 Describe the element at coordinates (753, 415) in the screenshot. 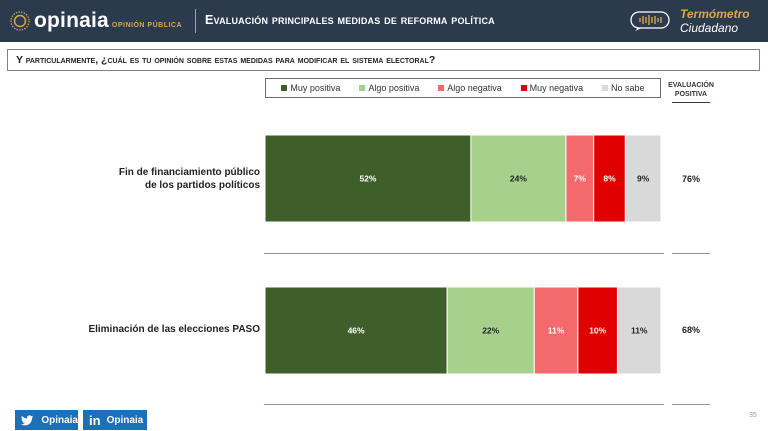

I see `page-number: 35` at that location.